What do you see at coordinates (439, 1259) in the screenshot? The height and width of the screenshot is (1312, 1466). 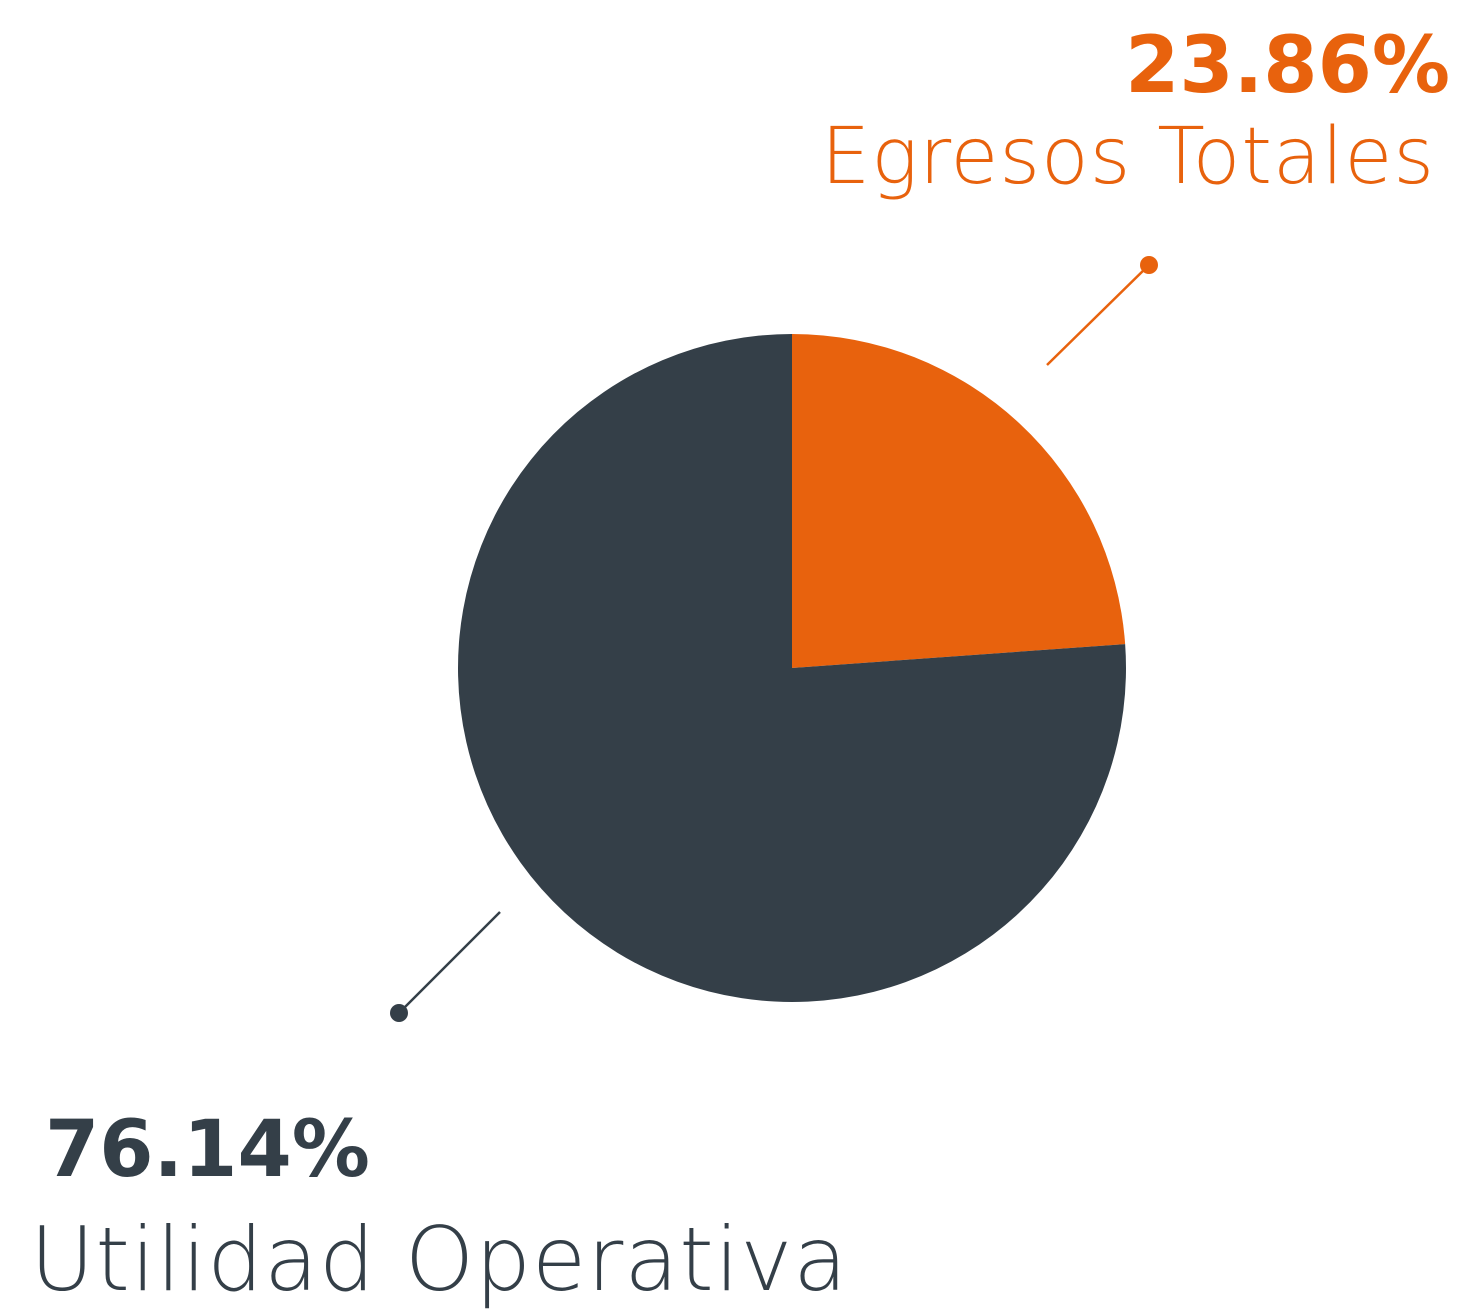 I see `category-label: Utilidad Operativa` at bounding box center [439, 1259].